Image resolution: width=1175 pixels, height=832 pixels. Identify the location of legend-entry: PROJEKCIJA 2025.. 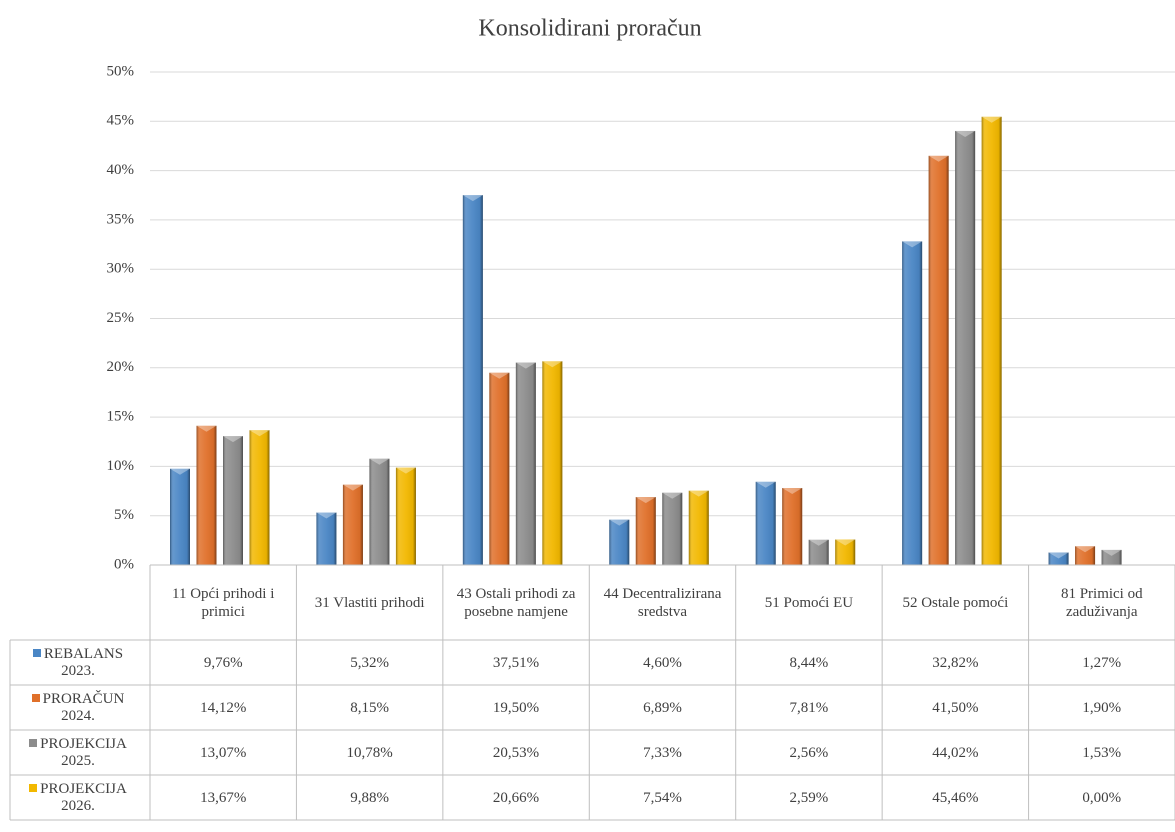
(80, 752).